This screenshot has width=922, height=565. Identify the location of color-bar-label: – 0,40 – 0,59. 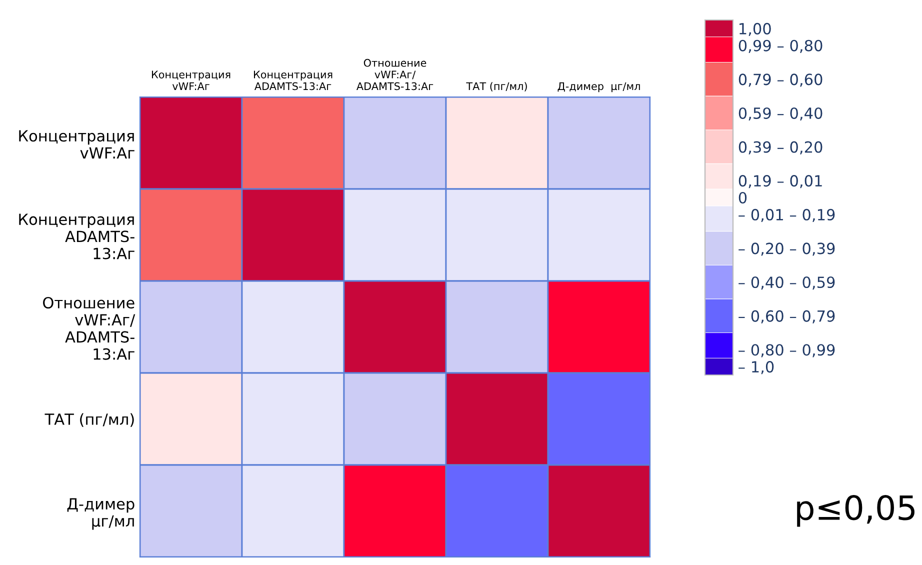
(786, 283).